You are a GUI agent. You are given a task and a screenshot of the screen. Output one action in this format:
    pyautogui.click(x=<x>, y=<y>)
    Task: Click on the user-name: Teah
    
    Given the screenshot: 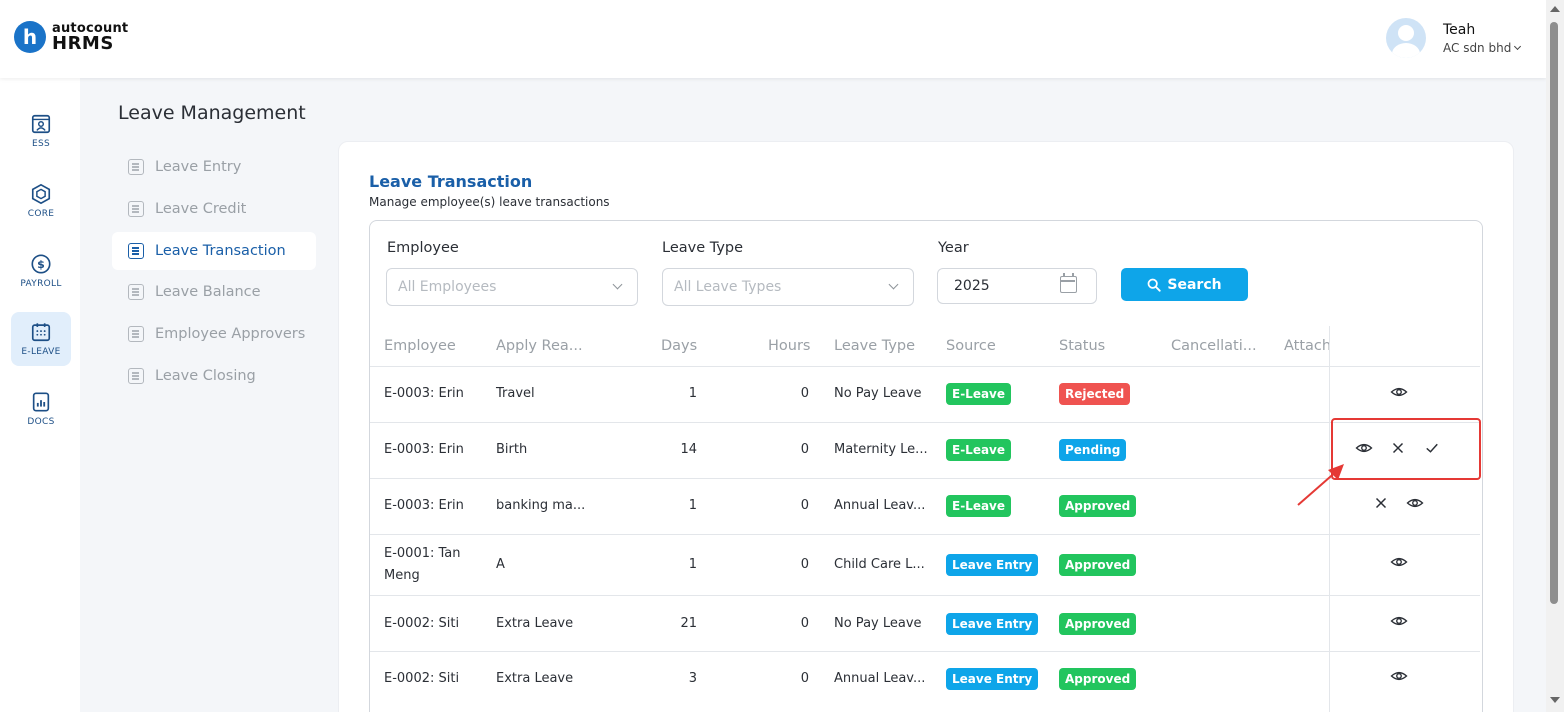 What is the action you would take?
    pyautogui.click(x=1459, y=29)
    